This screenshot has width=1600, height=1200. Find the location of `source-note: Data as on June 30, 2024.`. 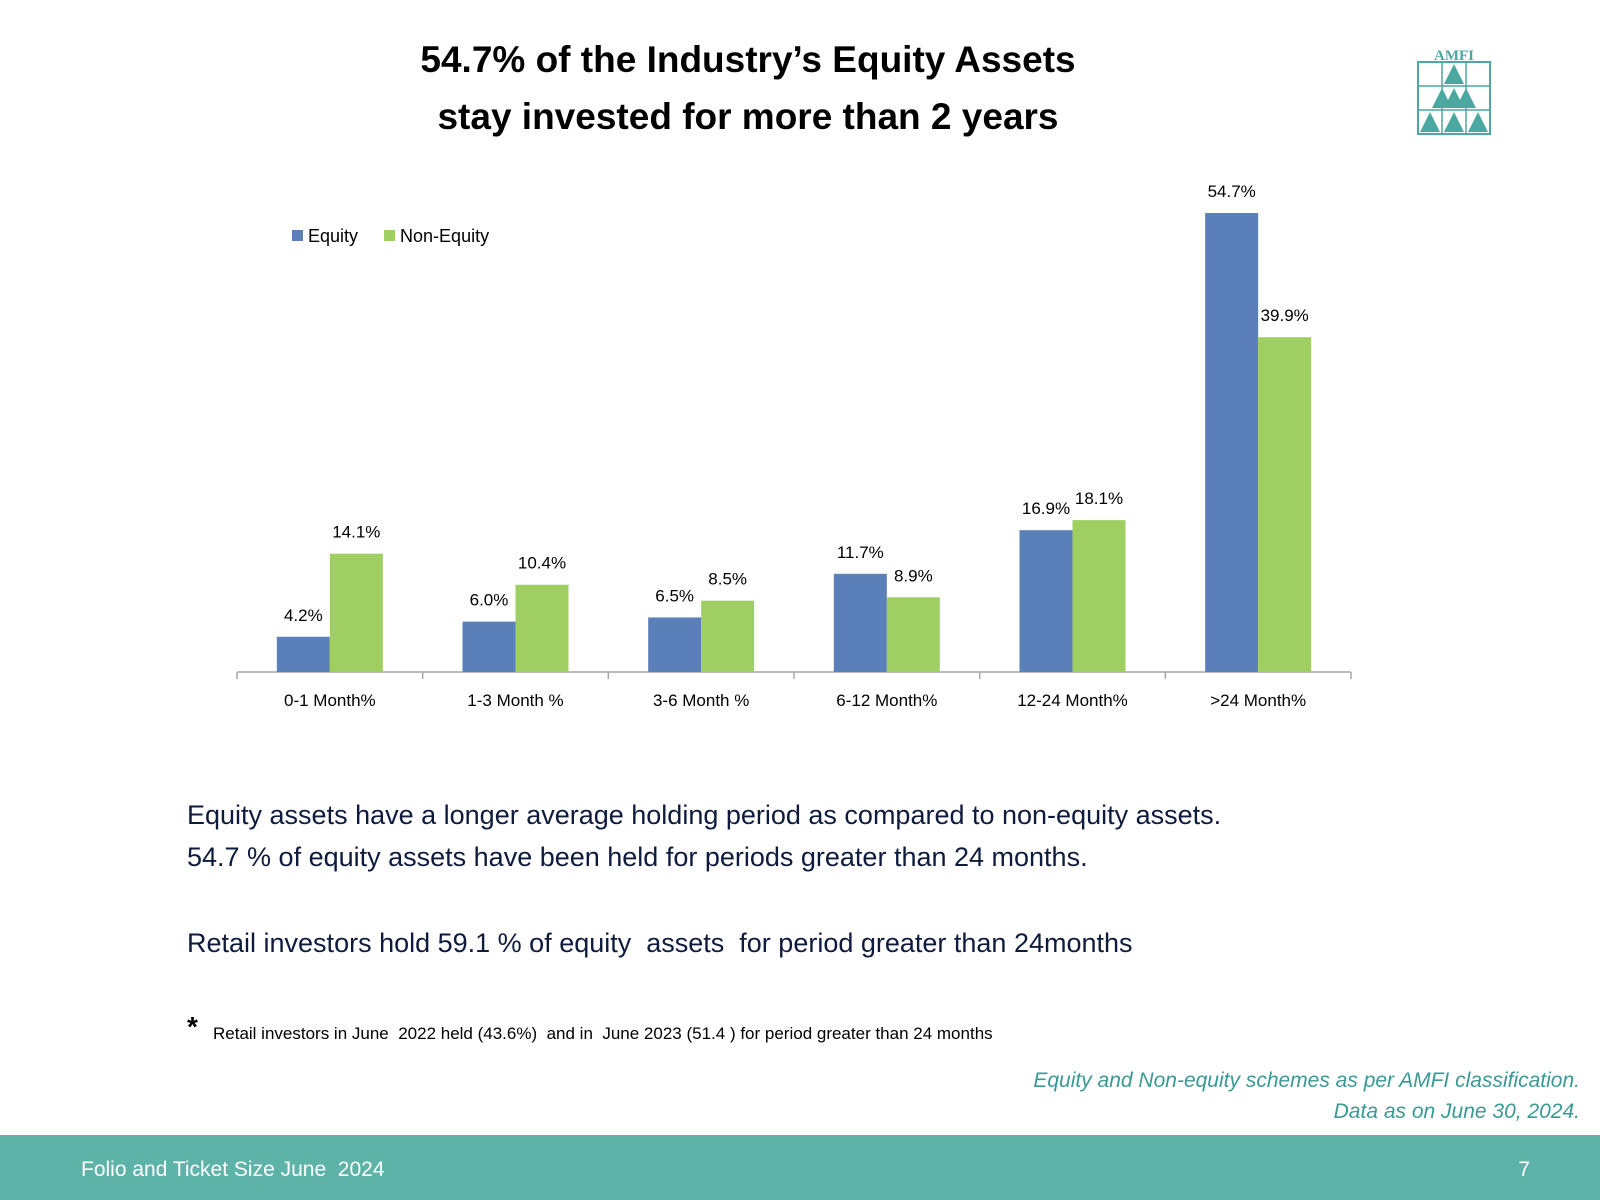

source-note: Data as on June 30, 2024. is located at coordinates (1457, 1111).